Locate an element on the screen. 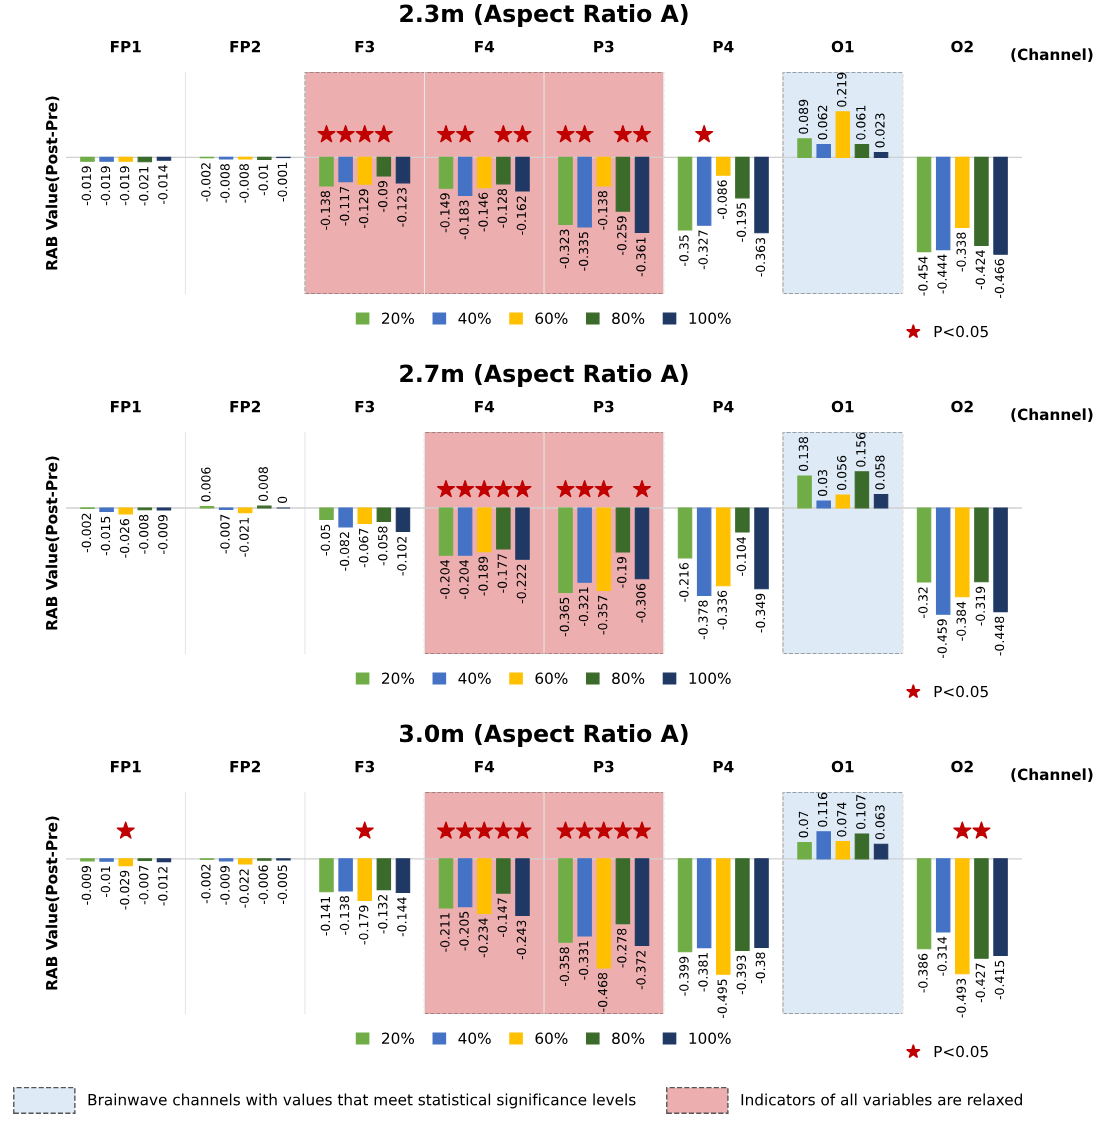 The height and width of the screenshot is (1127, 1099). data-label: -0.459 is located at coordinates (942, 638).